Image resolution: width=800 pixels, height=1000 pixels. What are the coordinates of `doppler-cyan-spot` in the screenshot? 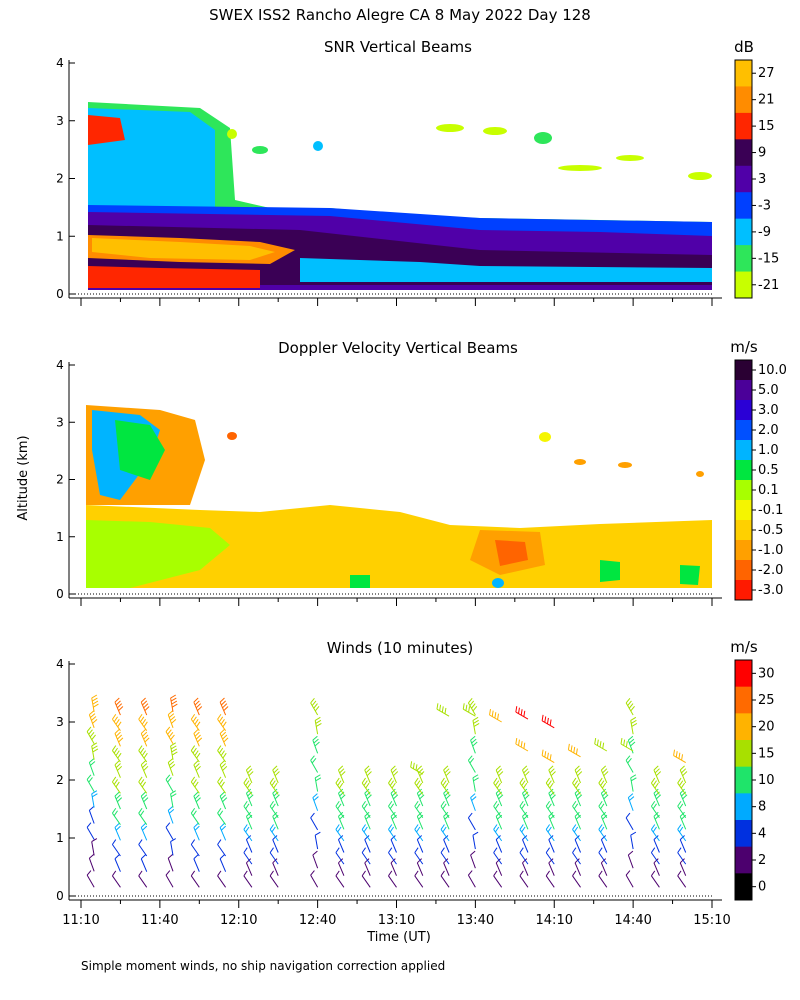 It's located at (498, 583).